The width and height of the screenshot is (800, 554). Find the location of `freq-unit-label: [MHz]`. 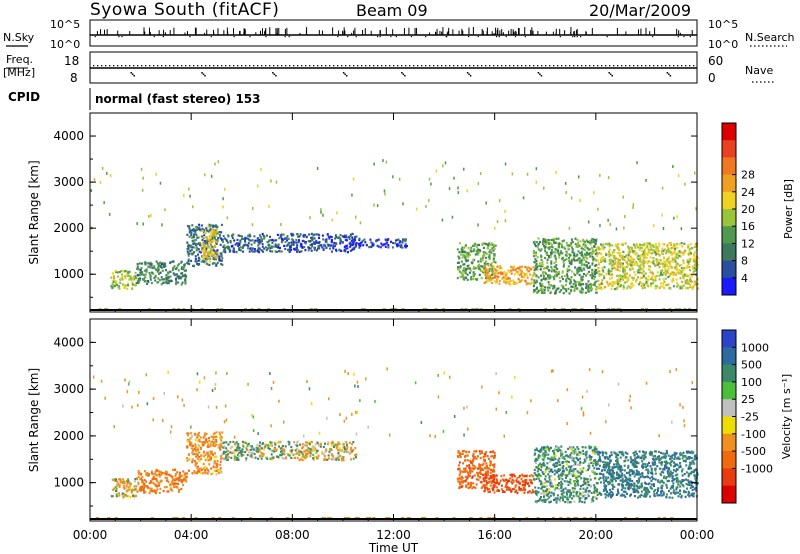

freq-unit-label: [MHz] is located at coordinates (19, 72).